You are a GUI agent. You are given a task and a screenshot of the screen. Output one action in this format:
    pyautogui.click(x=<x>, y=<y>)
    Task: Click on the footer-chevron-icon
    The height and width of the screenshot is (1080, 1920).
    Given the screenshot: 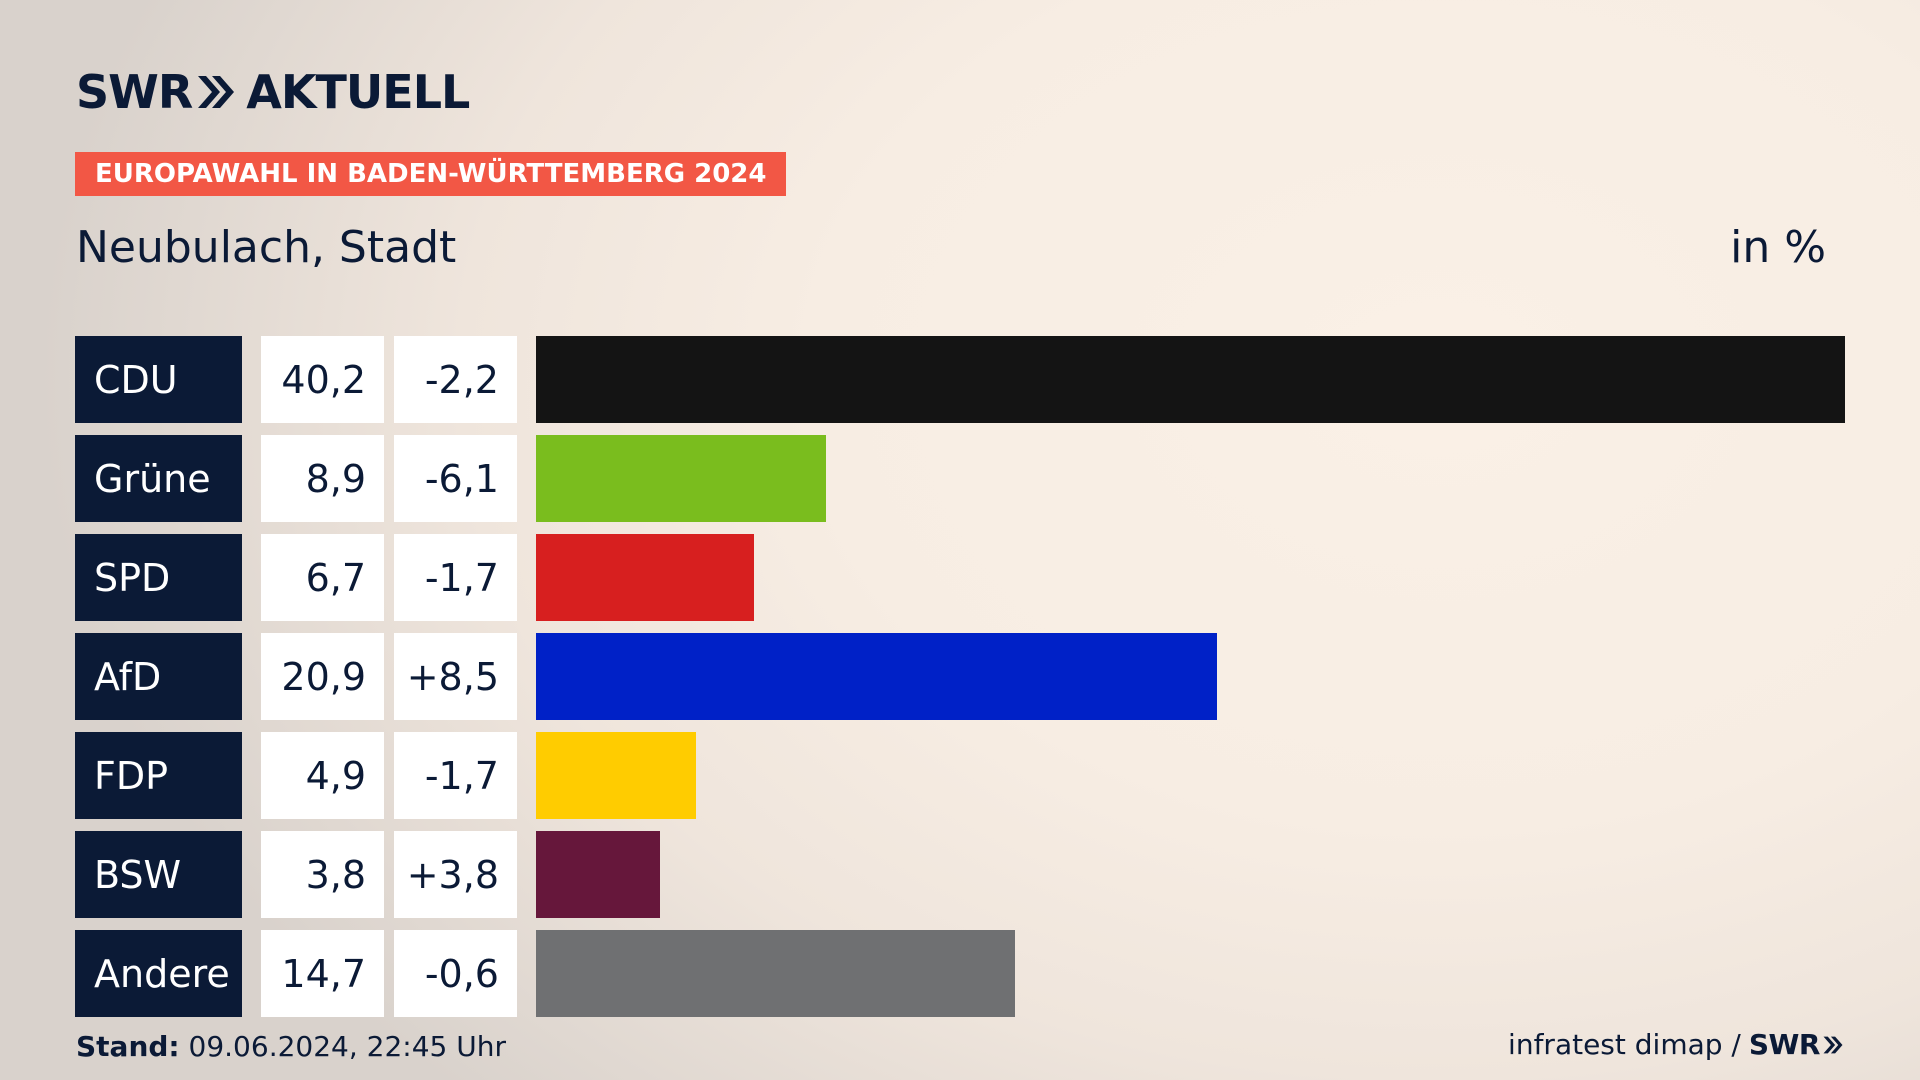 What is the action you would take?
    pyautogui.click(x=1833, y=1044)
    